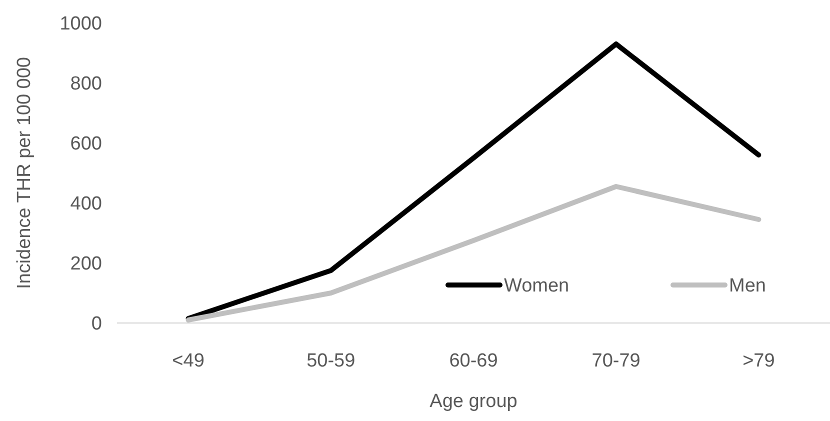  What do you see at coordinates (188, 361) in the screenshot?
I see `x-tick-label: <49` at bounding box center [188, 361].